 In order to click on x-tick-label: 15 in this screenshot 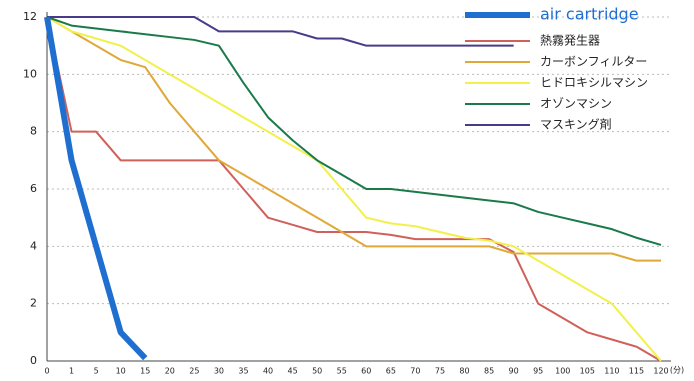, I will do `click(145, 371)`.